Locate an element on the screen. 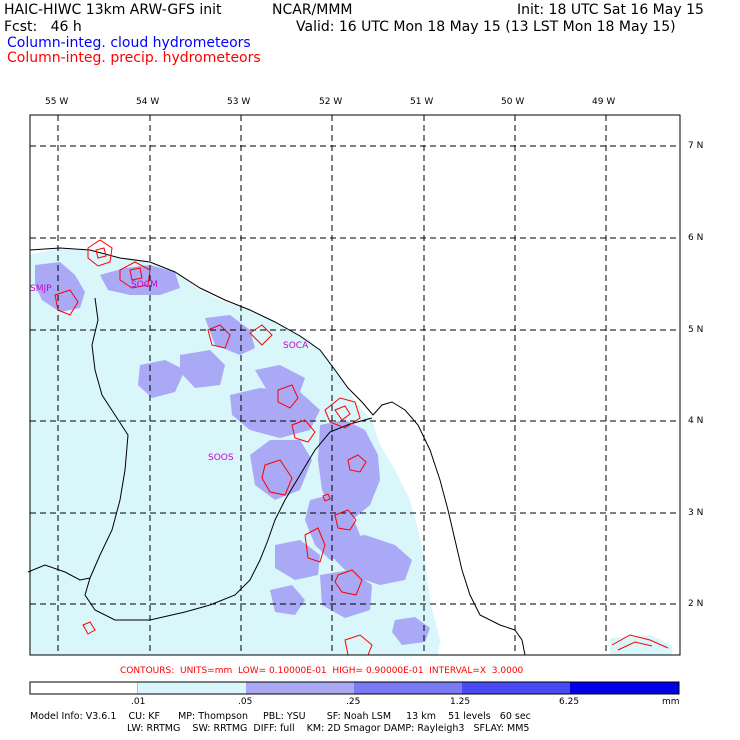 This screenshot has height=740, width=740. init-time: Init: 18 UTC Sat 16 May 15 is located at coordinates (610, 10).